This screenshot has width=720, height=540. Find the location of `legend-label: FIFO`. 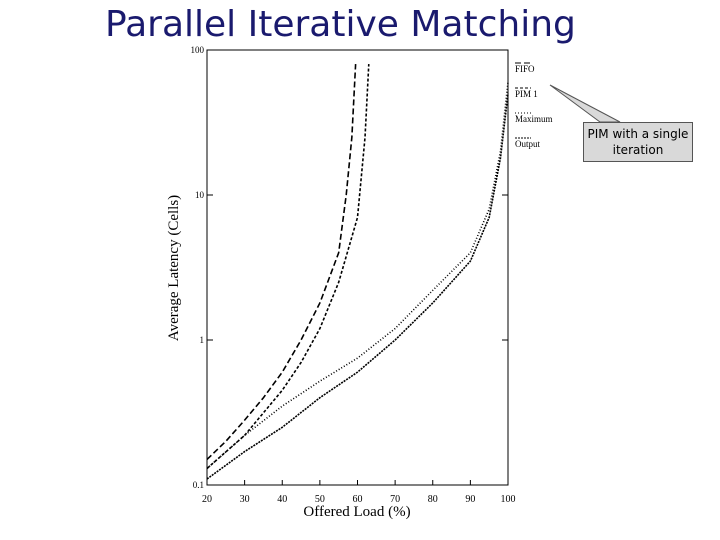

legend-label: FIFO is located at coordinates (525, 69).